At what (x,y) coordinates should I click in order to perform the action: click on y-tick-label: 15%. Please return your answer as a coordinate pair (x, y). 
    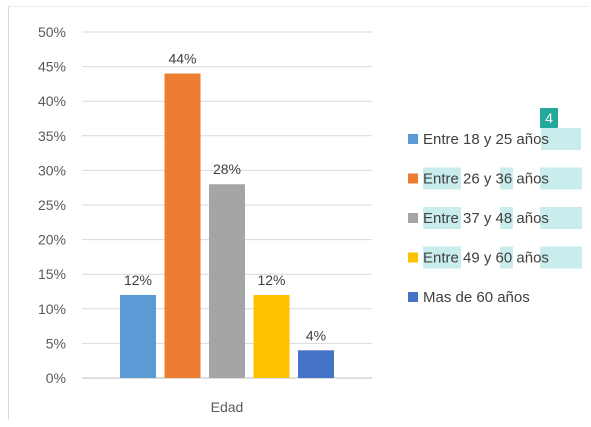
    Looking at the image, I should click on (52, 274).